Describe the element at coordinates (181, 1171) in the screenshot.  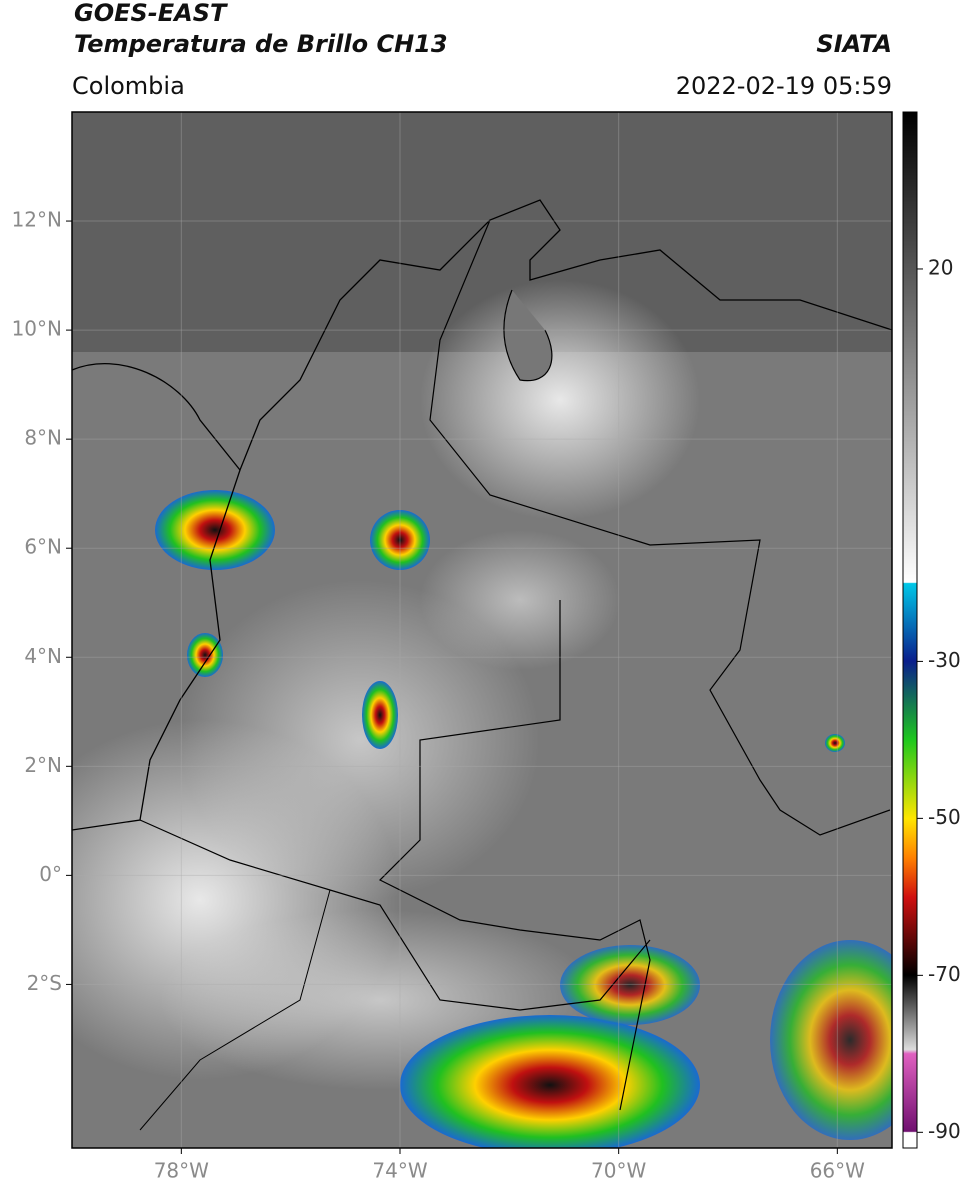
I see `x-tick-label: 78°W` at that location.